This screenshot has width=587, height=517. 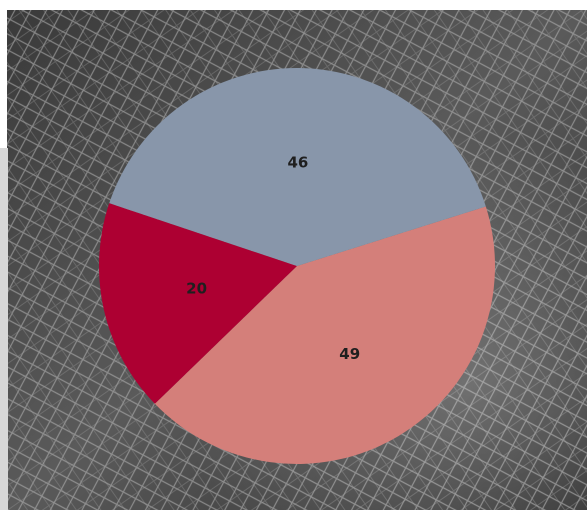 I want to click on pie-slice-label-1: 20, so click(x=196, y=288).